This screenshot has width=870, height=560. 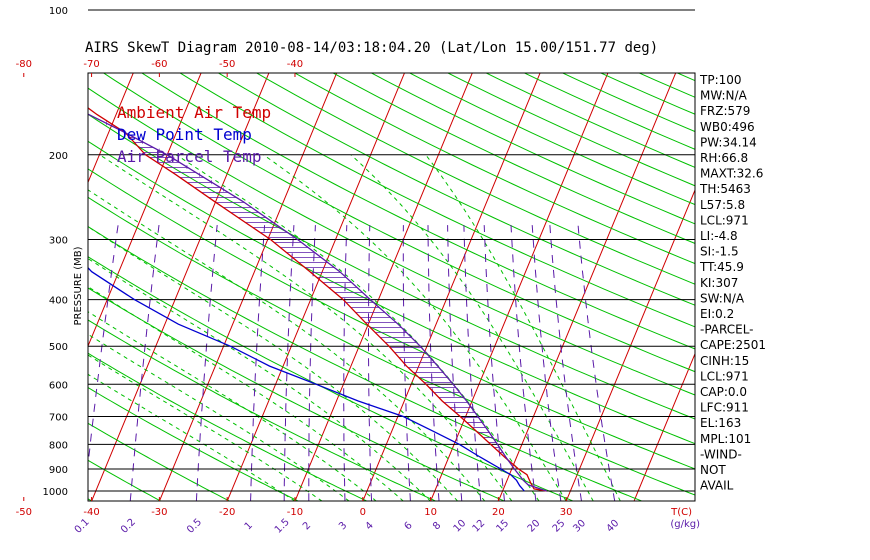 What do you see at coordinates (566, 512) in the screenshot?
I see `bottom-temp-label: 30` at bounding box center [566, 512].